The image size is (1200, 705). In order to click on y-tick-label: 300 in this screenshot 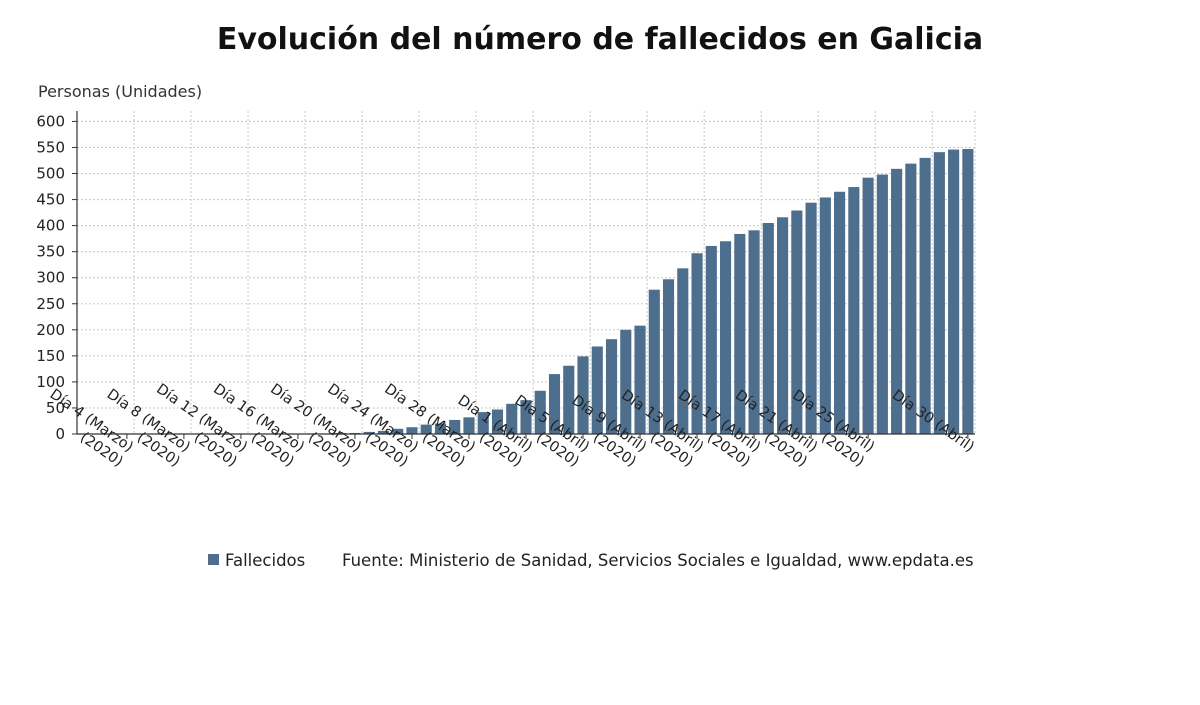, I will do `click(50, 278)`.